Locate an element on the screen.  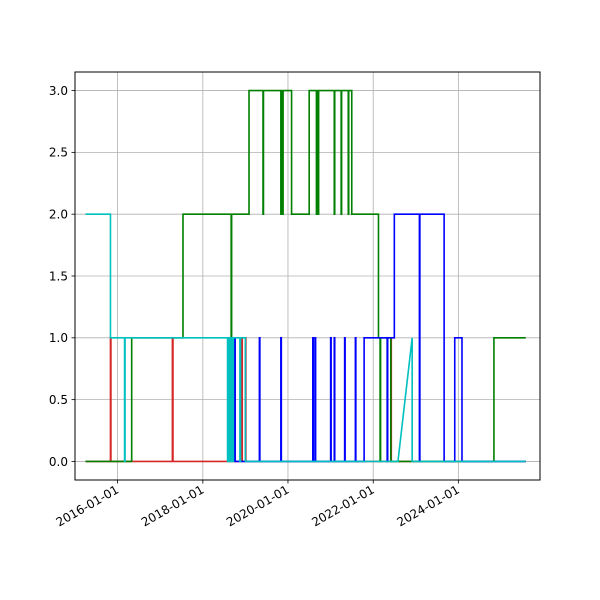
y-tick-label: 0.0 is located at coordinates (58, 462).